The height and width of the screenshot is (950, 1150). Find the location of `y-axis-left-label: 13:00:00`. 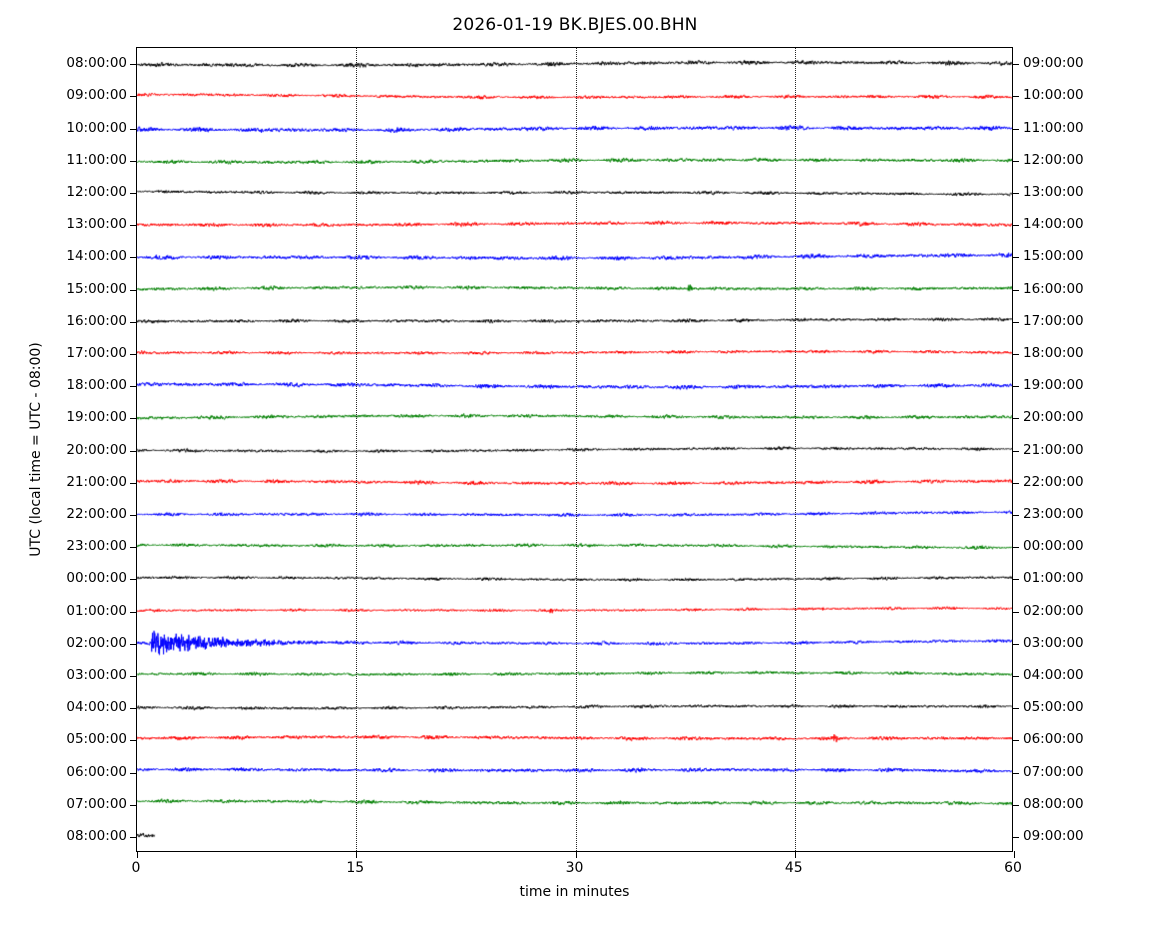

y-axis-left-label: 13:00:00 is located at coordinates (96, 224).